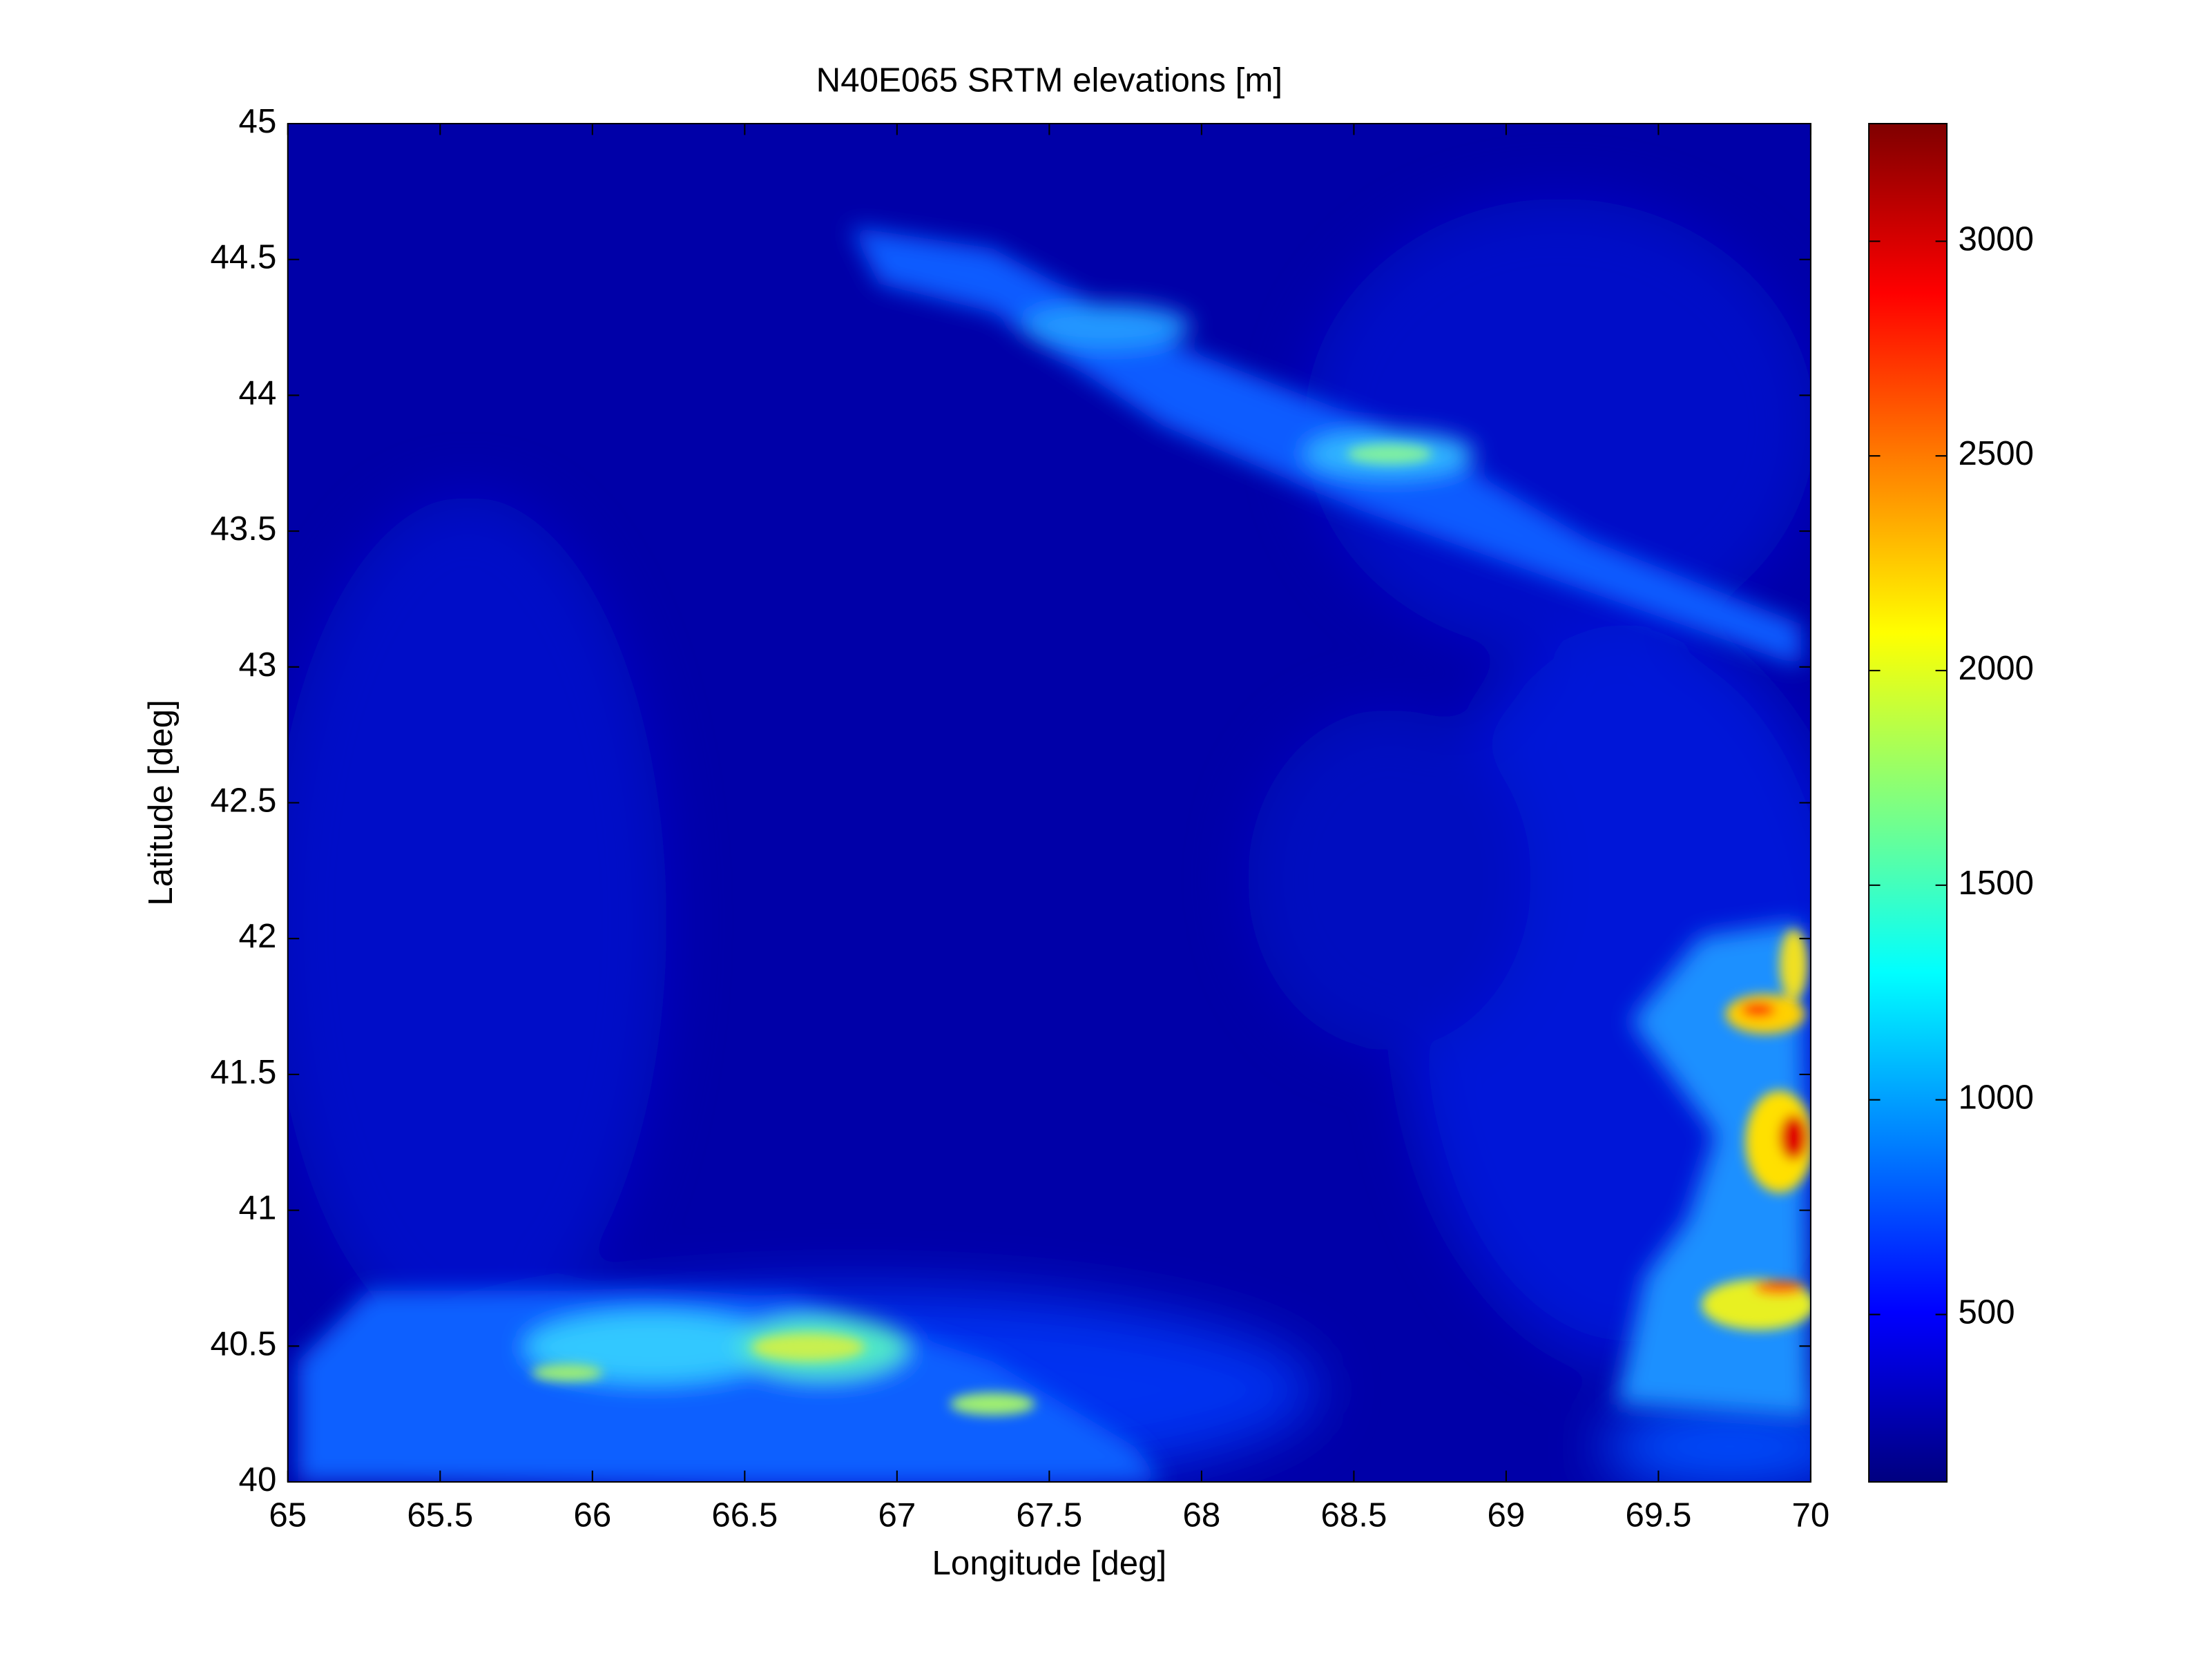 This screenshot has height=1658, width=2212. Describe the element at coordinates (258, 1208) in the screenshot. I see `y-tick-label: 41` at that location.